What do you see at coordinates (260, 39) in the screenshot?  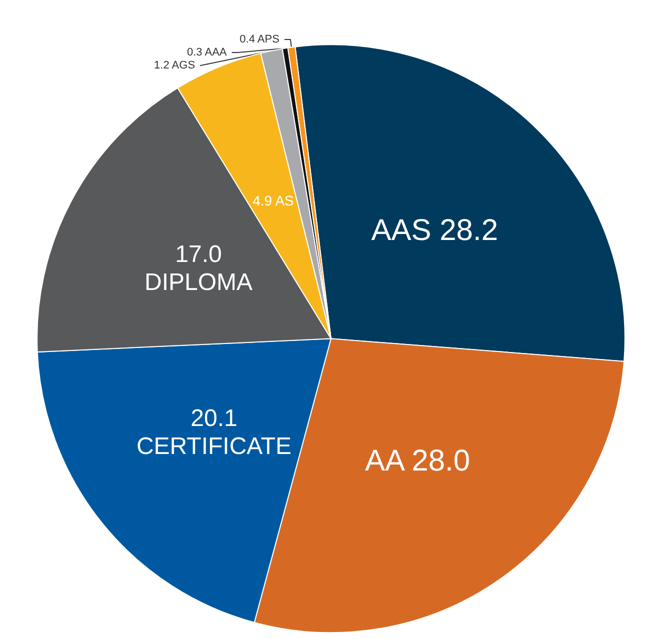 I see `slice-label: 0.4 APS` at bounding box center [260, 39].